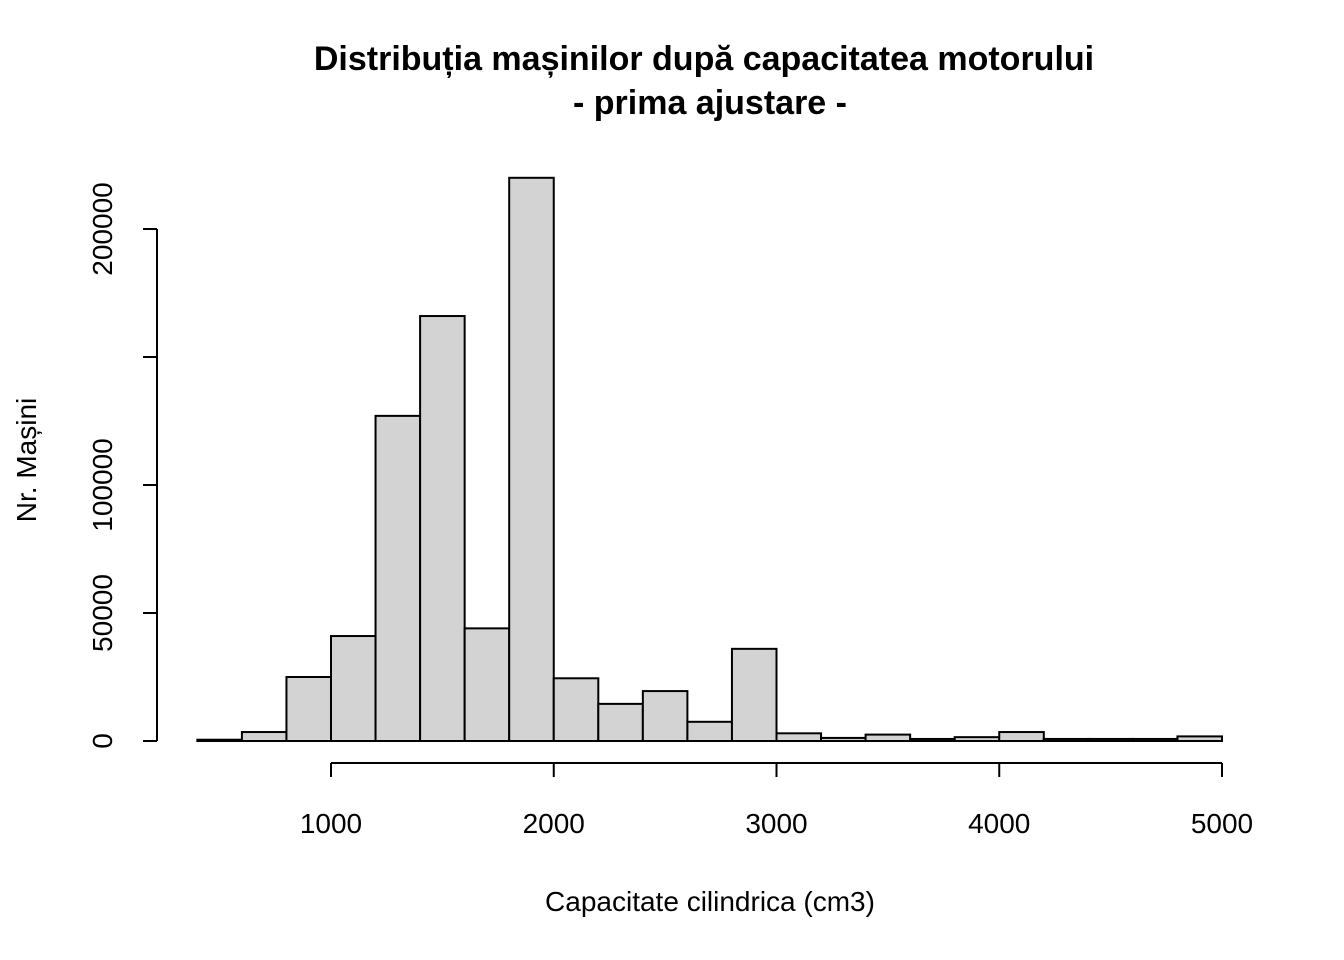  Describe the element at coordinates (331, 823) in the screenshot. I see `x-tick-label: 1000` at that location.